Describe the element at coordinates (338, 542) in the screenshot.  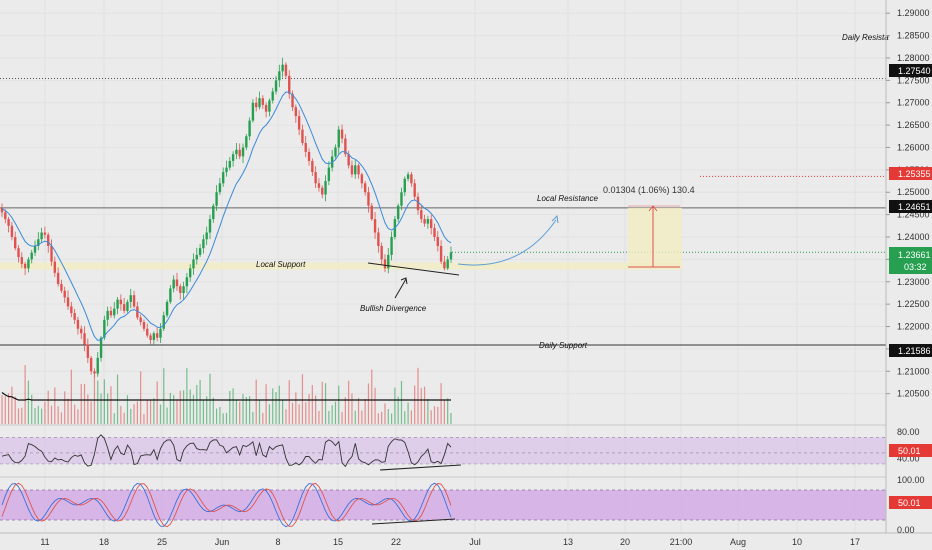
I see `time-tick-label: 15` at that location.